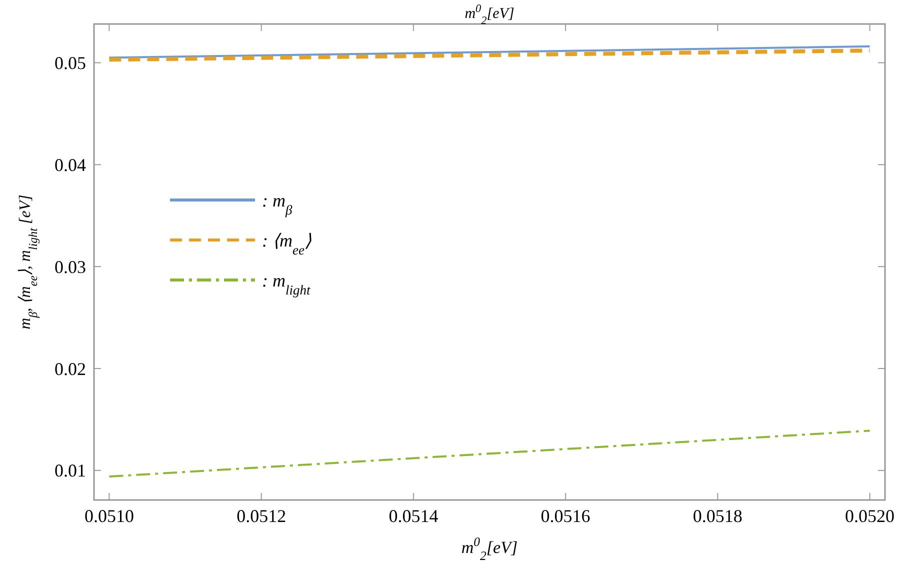  What do you see at coordinates (287, 283) in the screenshot?
I see `legend-label: : m$_{light}$` at bounding box center [287, 283].